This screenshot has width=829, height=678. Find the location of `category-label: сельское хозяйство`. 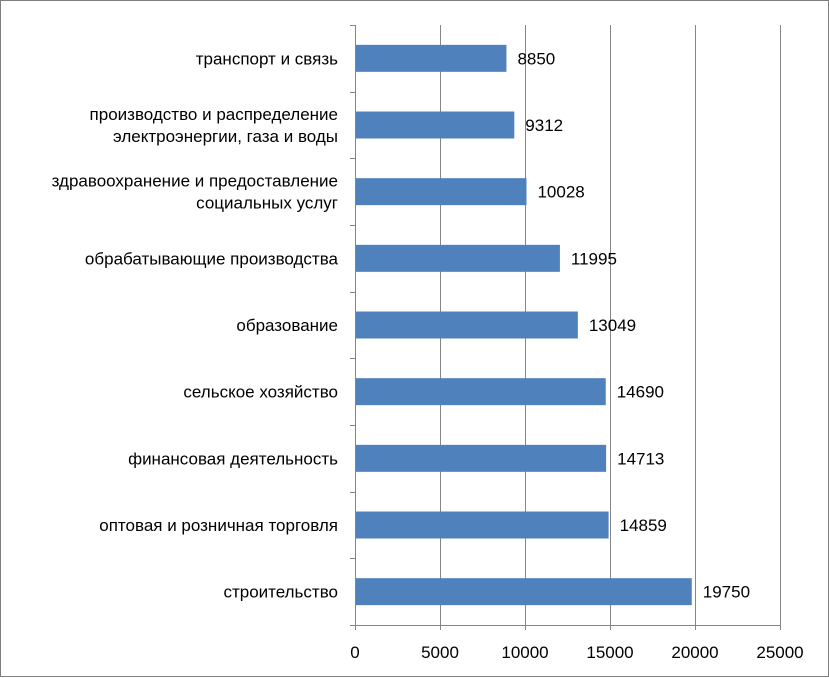

category-label: сельское хозяйство is located at coordinates (260, 392).